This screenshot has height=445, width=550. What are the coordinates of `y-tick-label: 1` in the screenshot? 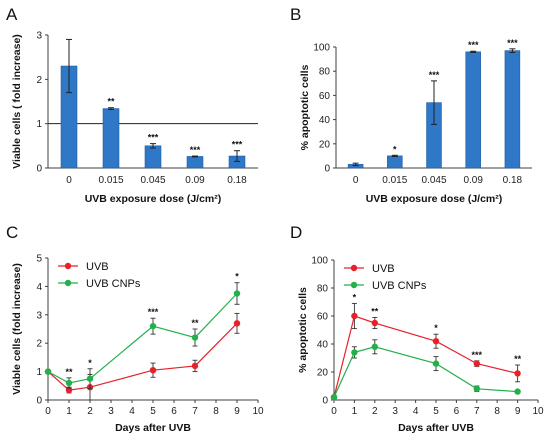 It's located at (39, 372).